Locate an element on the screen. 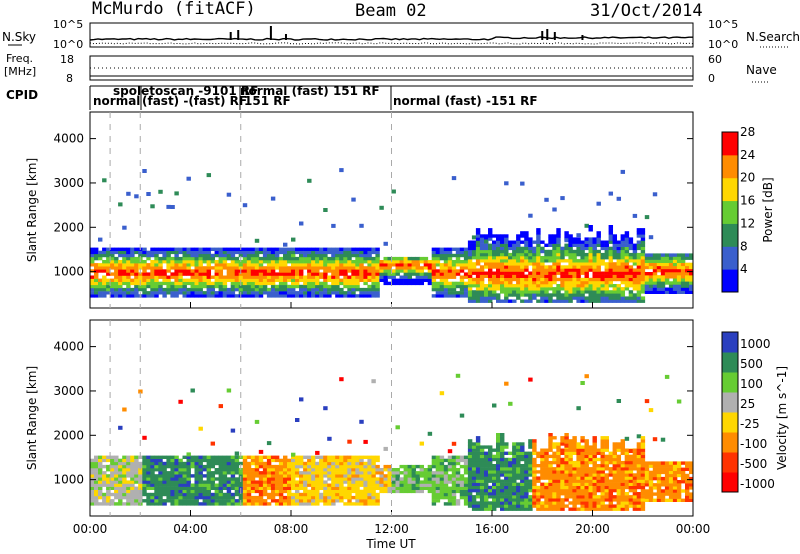 The width and height of the screenshot is (800, 554). ytick-label: 4000 is located at coordinates (68, 139).